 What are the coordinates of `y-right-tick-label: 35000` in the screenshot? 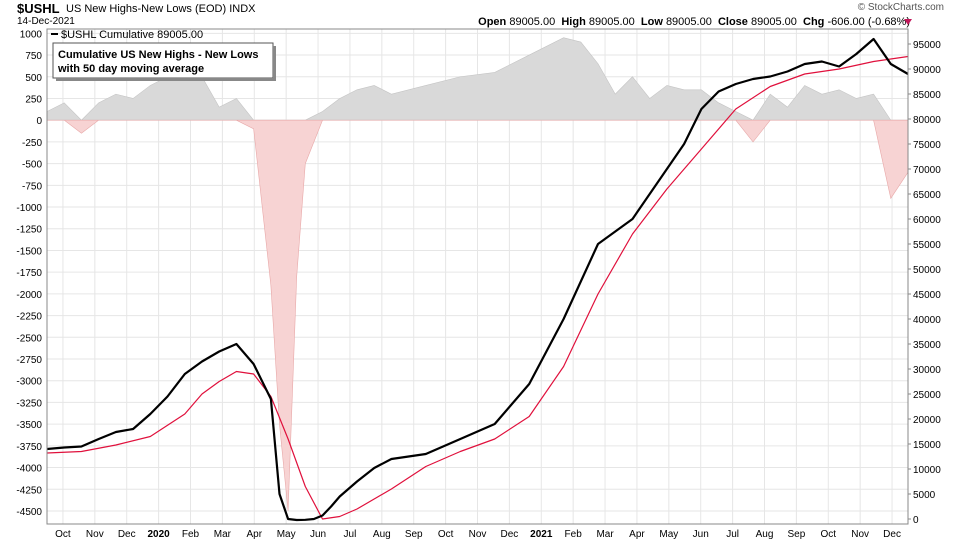 It's located at (927, 345).